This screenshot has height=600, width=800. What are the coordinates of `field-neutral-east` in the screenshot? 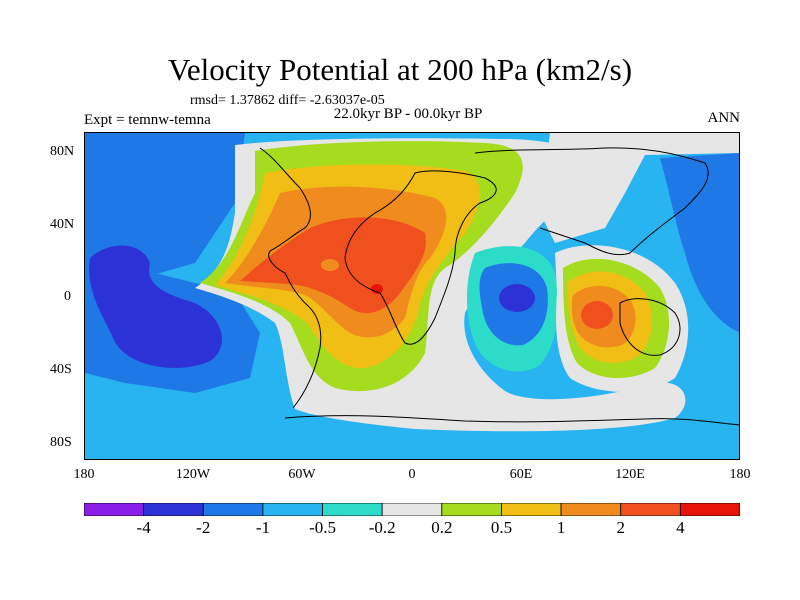 It's located at (639, 188).